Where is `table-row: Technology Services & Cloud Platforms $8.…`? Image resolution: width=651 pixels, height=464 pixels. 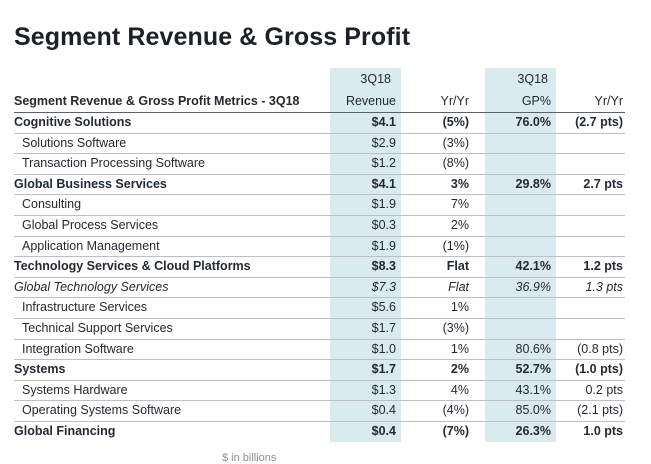 table-row: Technology Services & Cloud Platforms $8.… is located at coordinates (319, 267).